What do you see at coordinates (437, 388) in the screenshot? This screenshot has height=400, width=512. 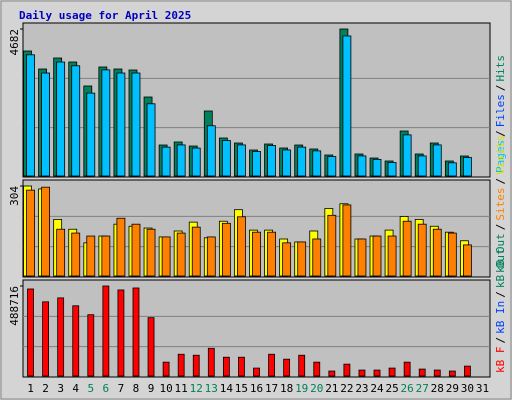 I see `x-tick-label: 28` at bounding box center [437, 388].